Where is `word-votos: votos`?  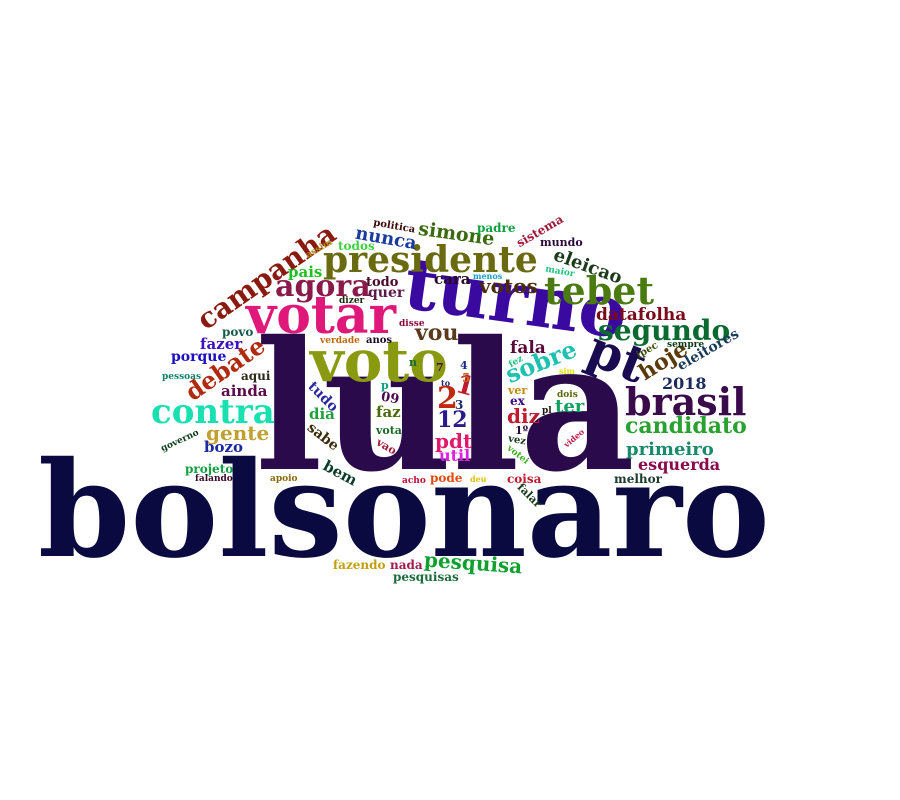
word-votos: votos is located at coordinates (508, 286).